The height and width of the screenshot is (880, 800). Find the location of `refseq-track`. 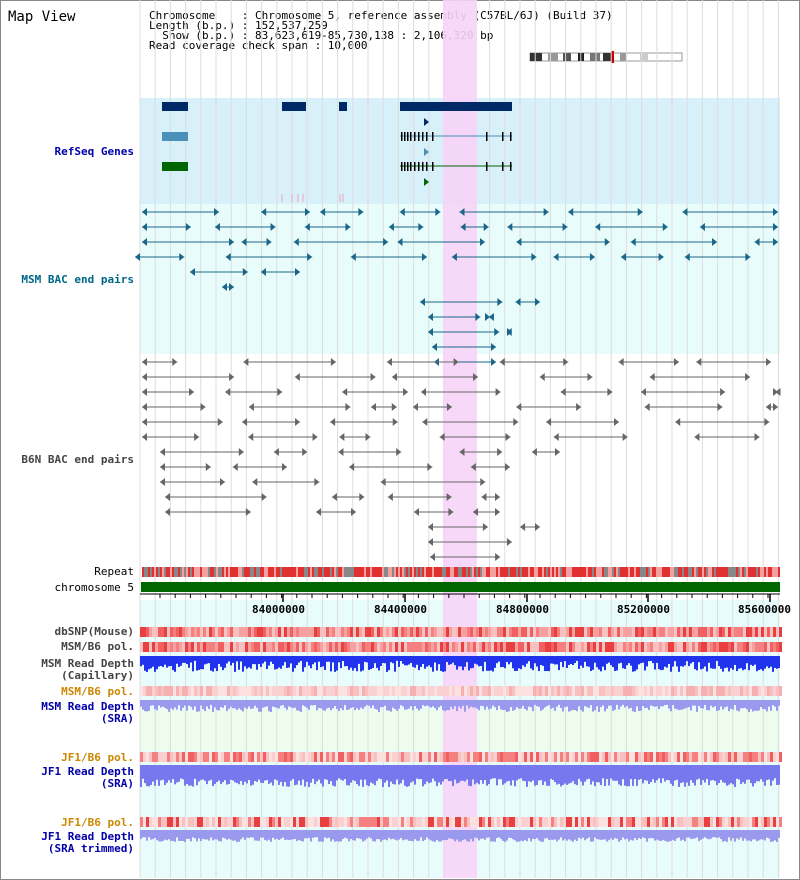

refseq-track is located at coordinates (337, 152).